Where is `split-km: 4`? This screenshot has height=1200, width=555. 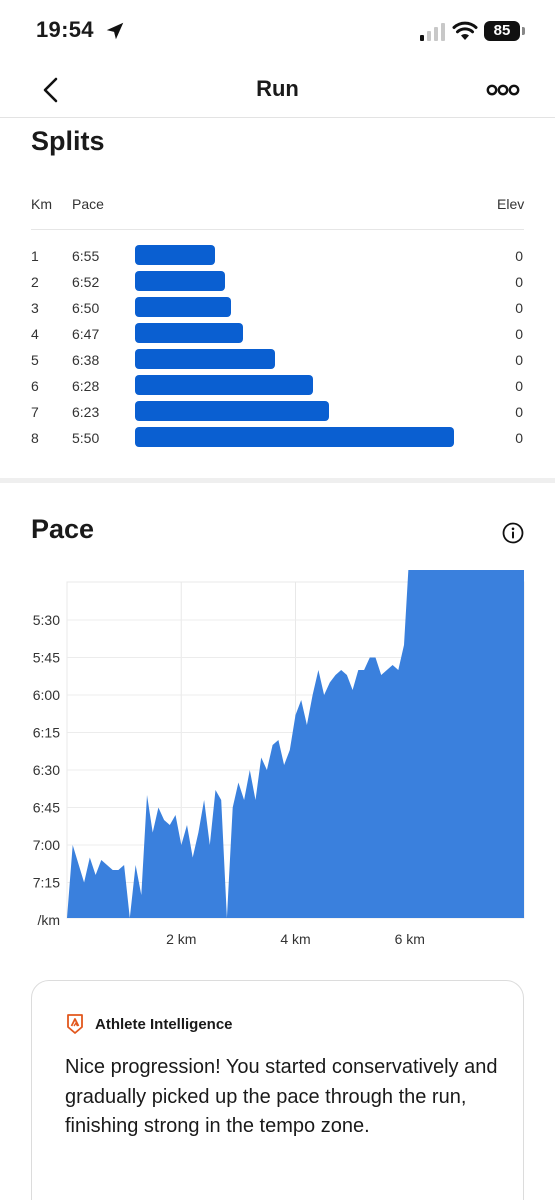 split-km: 4 is located at coordinates (35, 334).